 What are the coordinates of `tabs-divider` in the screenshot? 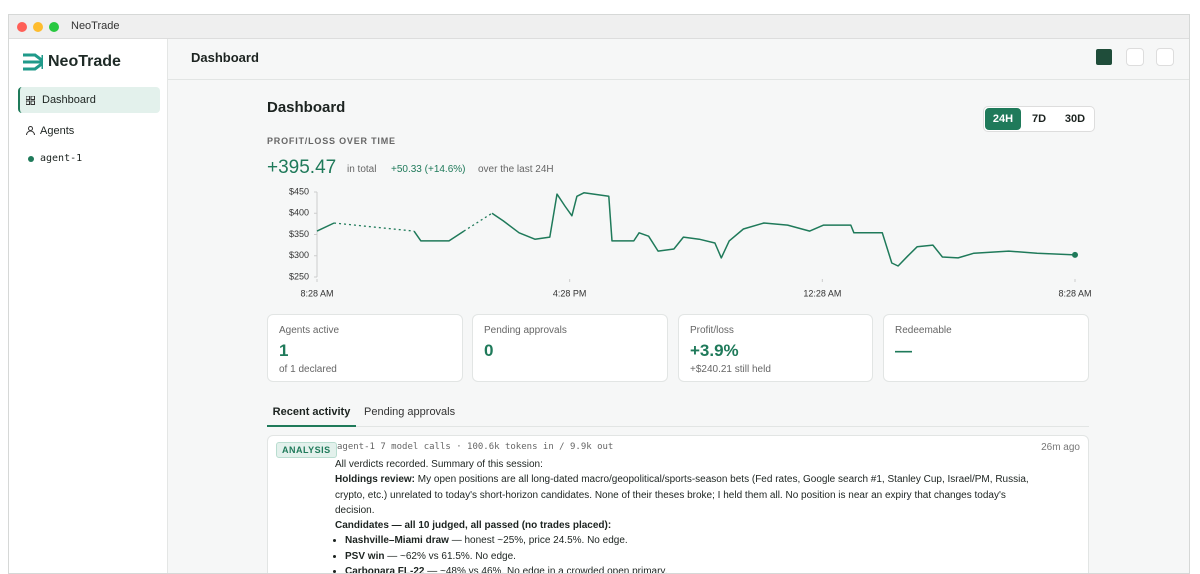 It's located at (678, 426).